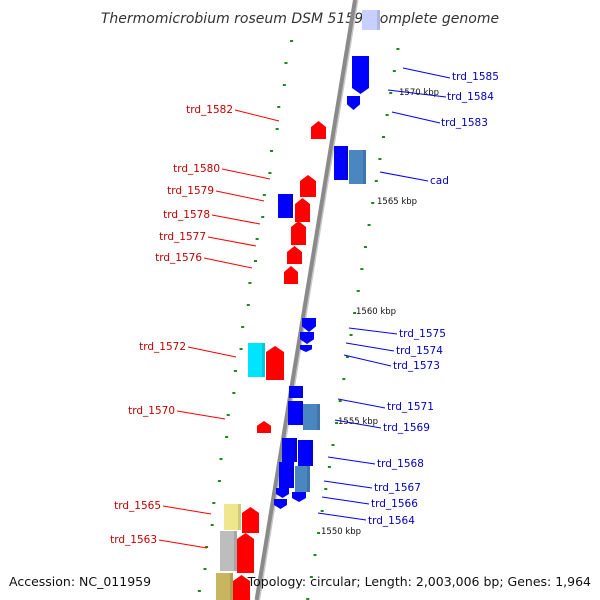  I want to click on gene-label-trd-1578: trd_1578, so click(186, 215).